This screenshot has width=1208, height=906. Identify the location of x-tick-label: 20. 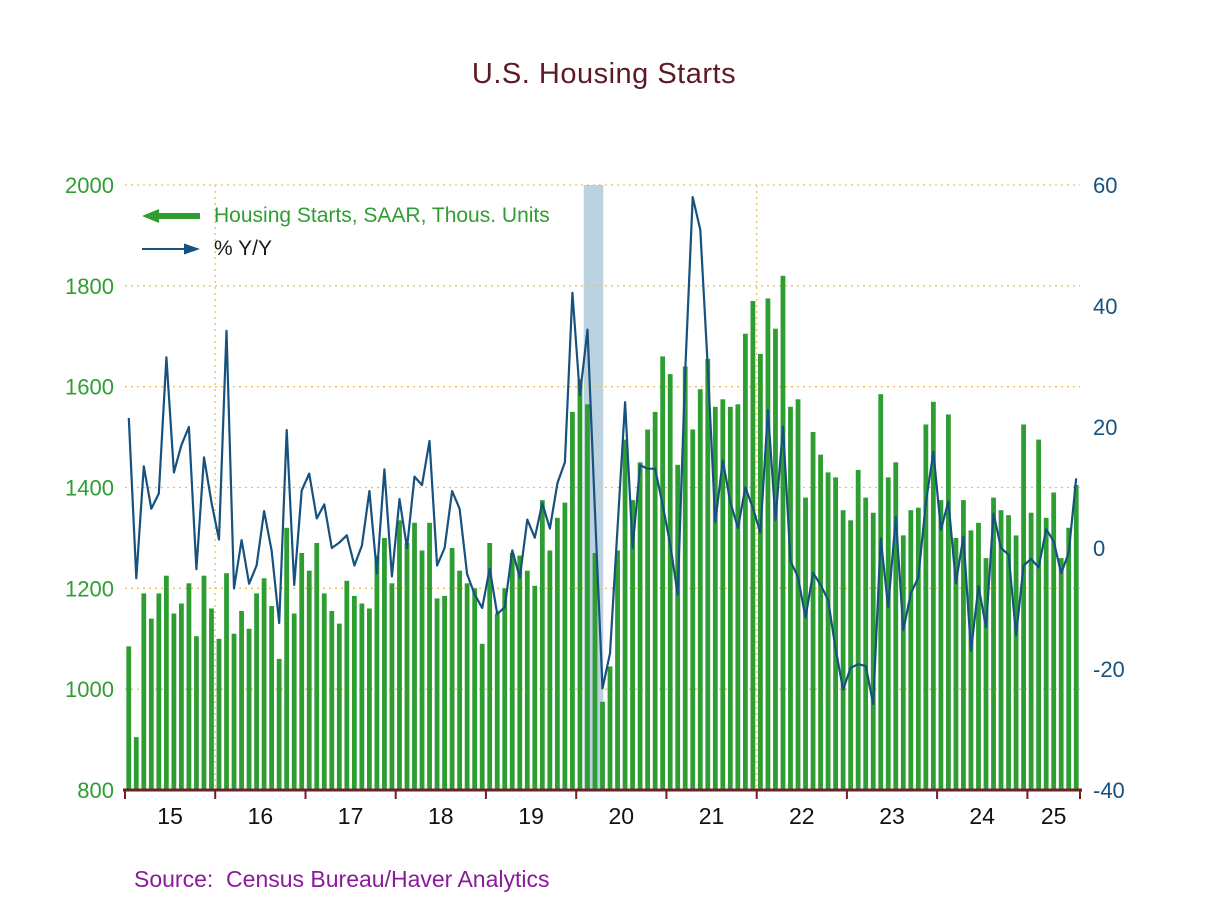
(622, 816).